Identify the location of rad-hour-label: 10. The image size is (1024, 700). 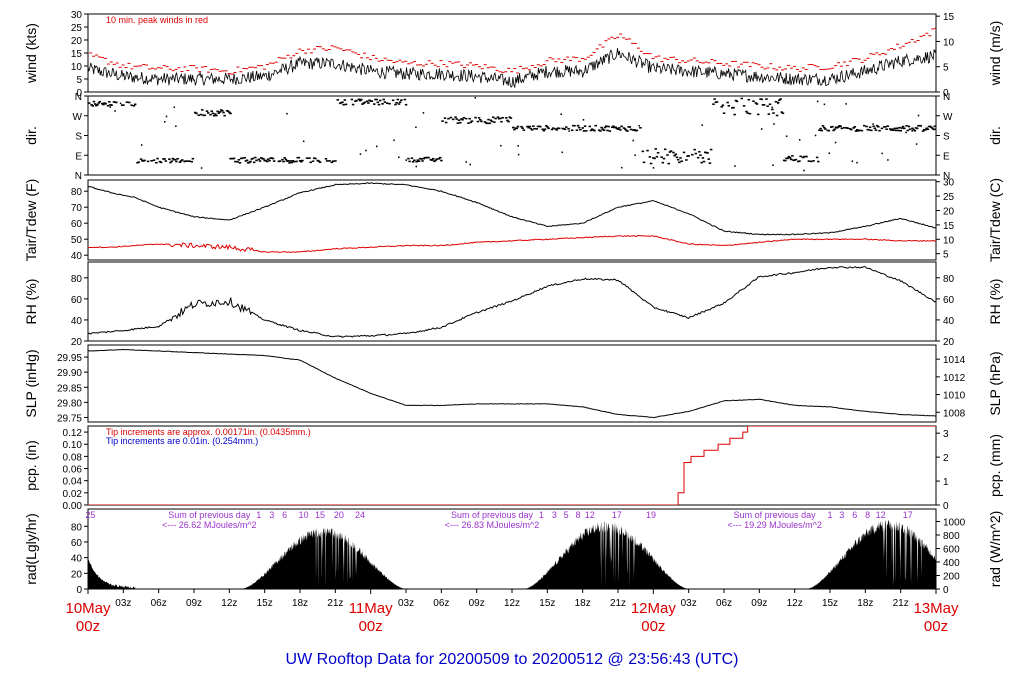
(304, 515).